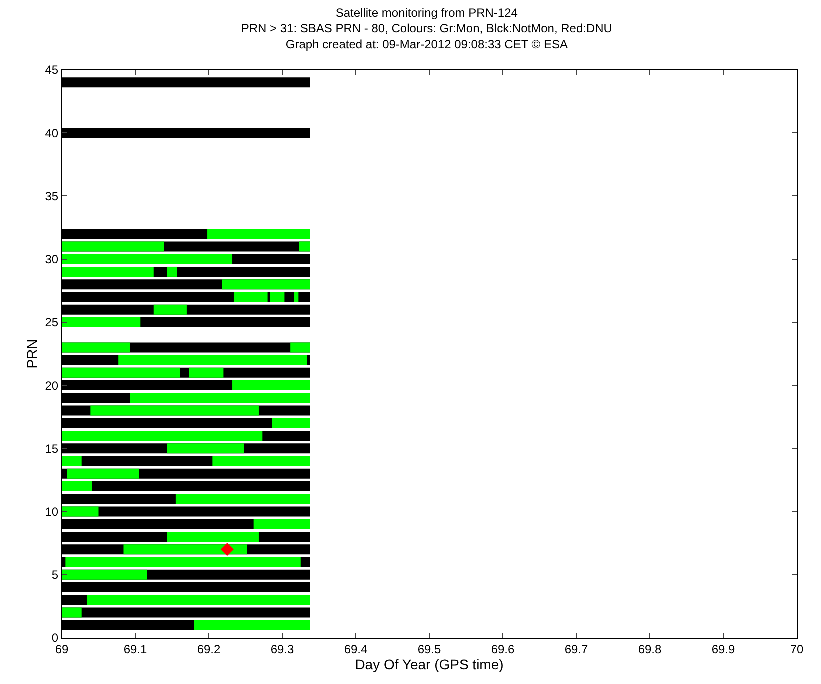 This screenshot has width=821, height=684. I want to click on x-tick-label: 69.3, so click(282, 649).